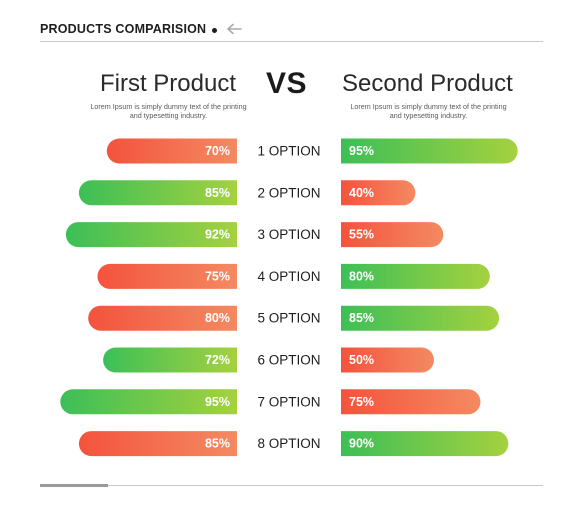 The height and width of the screenshot is (514, 576). What do you see at coordinates (361, 193) in the screenshot?
I see `second-product-value-label: 40%` at bounding box center [361, 193].